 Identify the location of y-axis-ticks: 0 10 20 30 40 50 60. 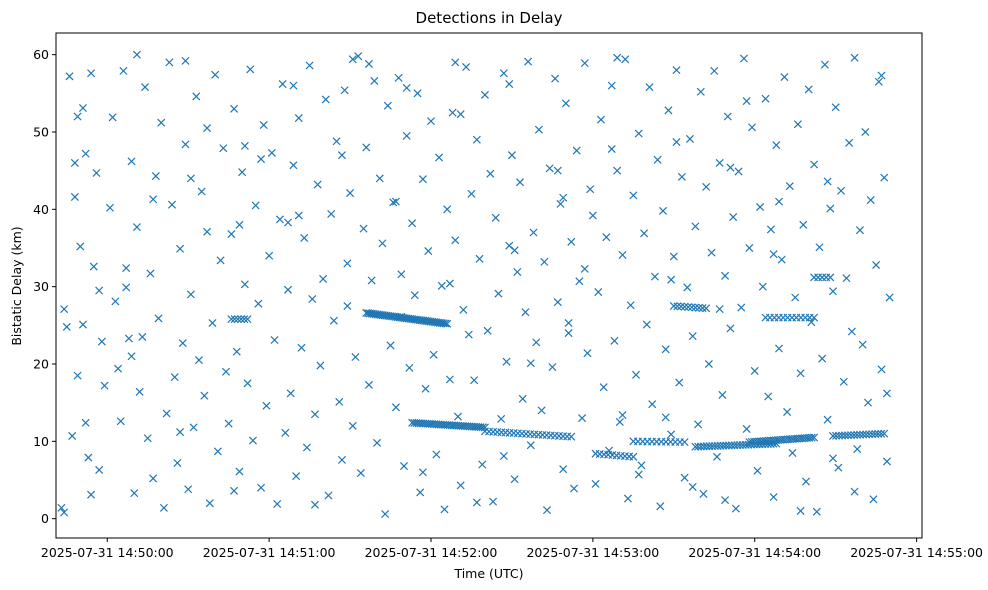
(44, 286).